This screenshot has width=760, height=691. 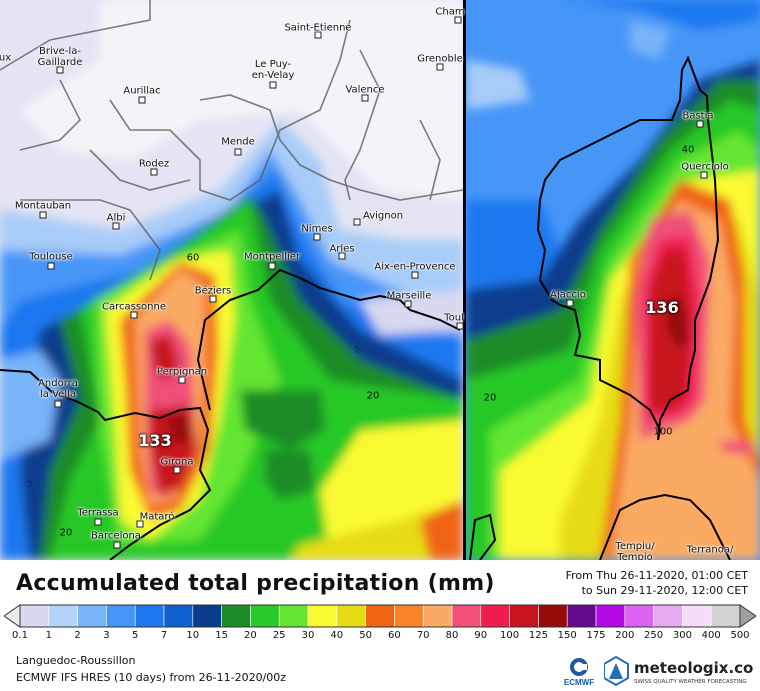 I want to click on city-label: Andorra la Vella, so click(x=58, y=389).